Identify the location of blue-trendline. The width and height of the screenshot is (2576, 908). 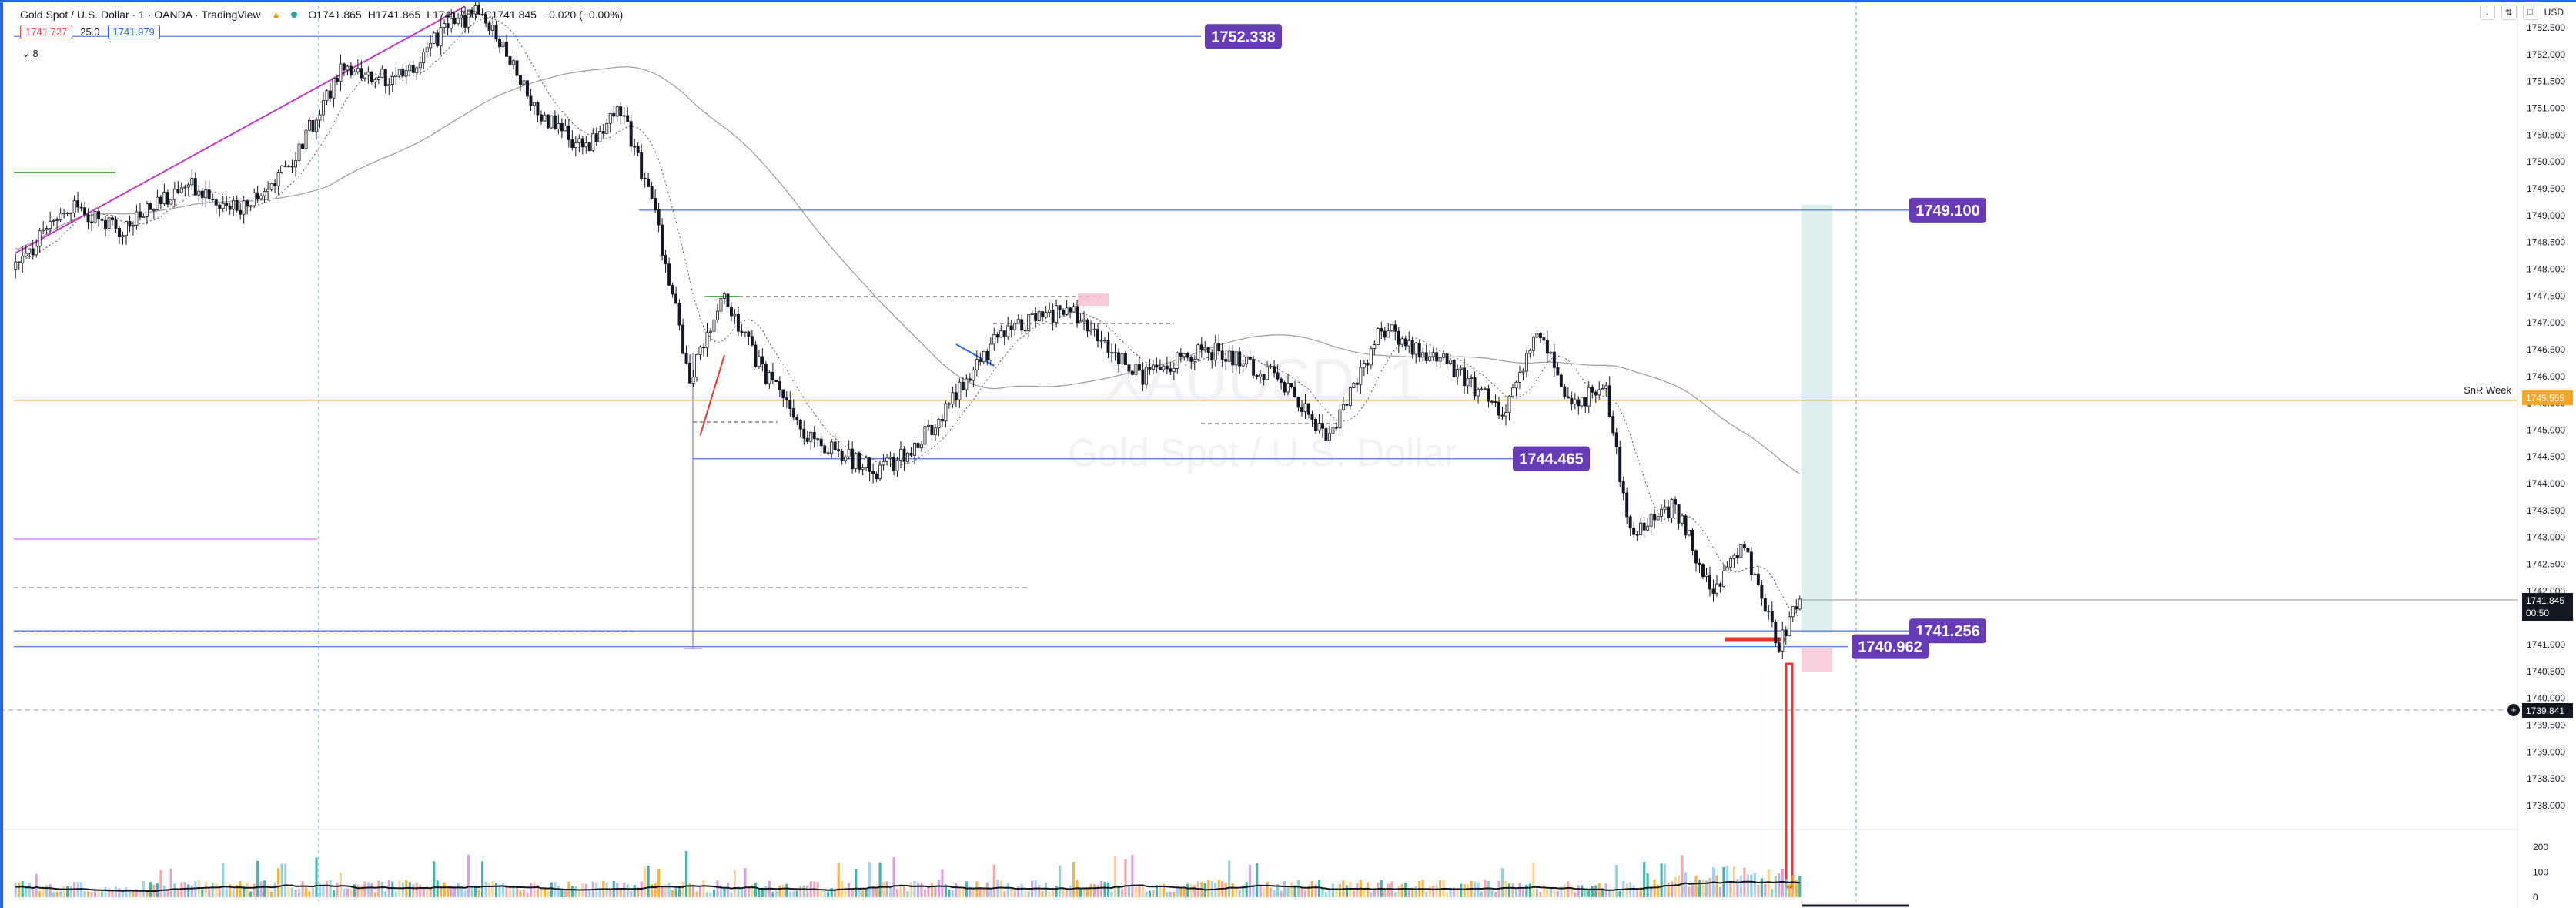
(975, 355).